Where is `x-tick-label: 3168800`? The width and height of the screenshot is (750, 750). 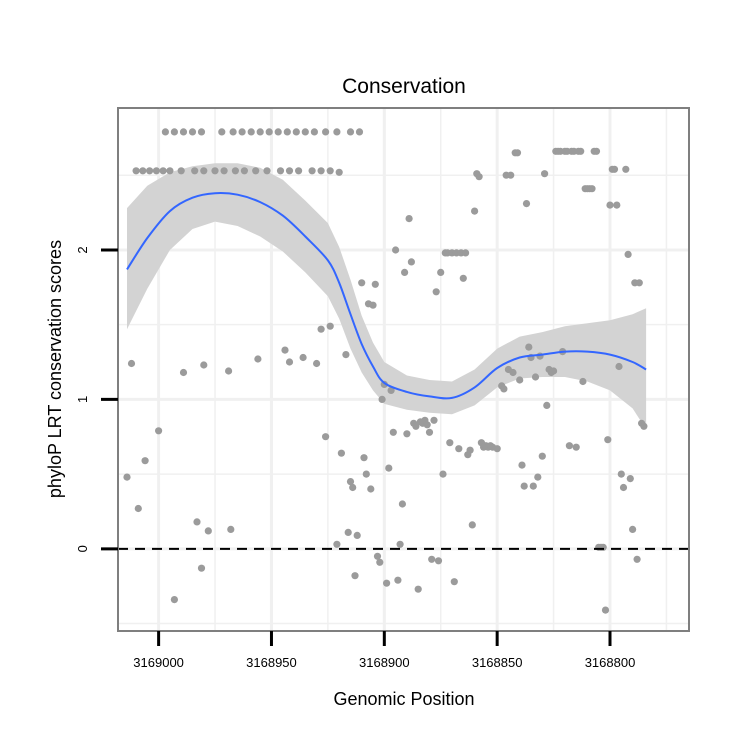 x-tick-label: 3168800 is located at coordinates (610, 662).